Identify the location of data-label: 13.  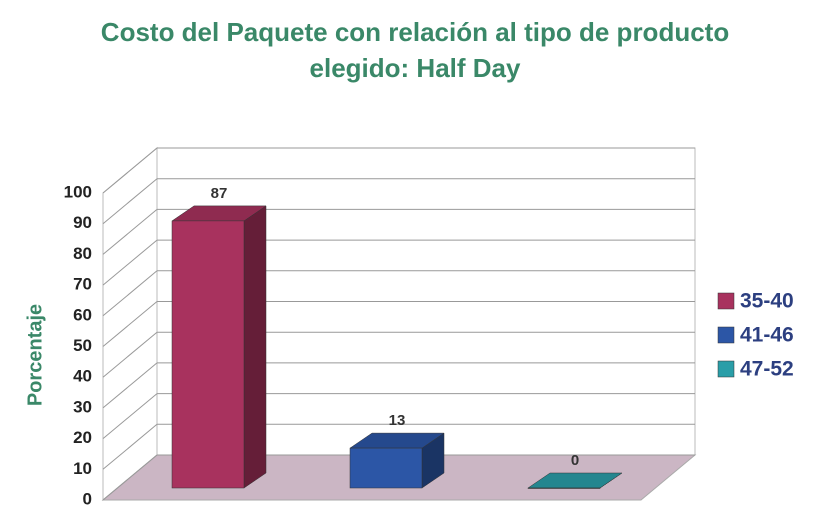
(397, 420).